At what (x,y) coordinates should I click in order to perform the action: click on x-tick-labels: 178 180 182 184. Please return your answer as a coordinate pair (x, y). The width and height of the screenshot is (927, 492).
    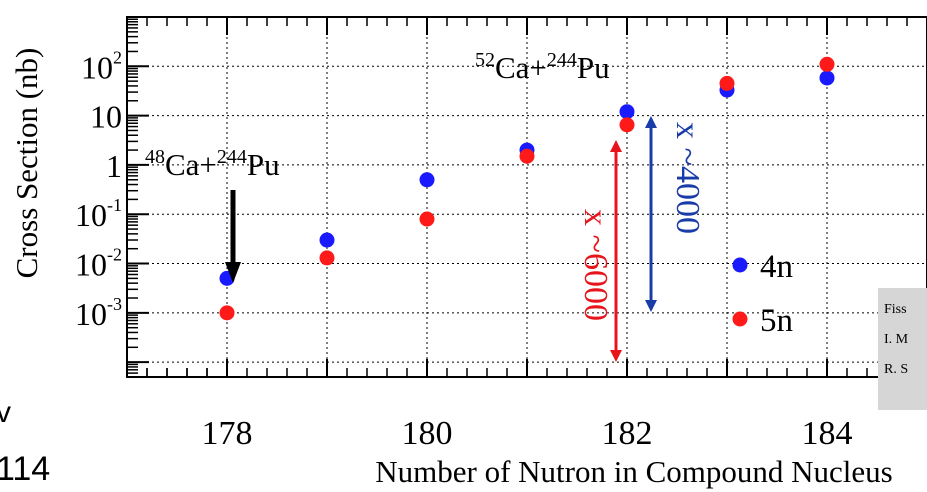
    Looking at the image, I should click on (527, 433).